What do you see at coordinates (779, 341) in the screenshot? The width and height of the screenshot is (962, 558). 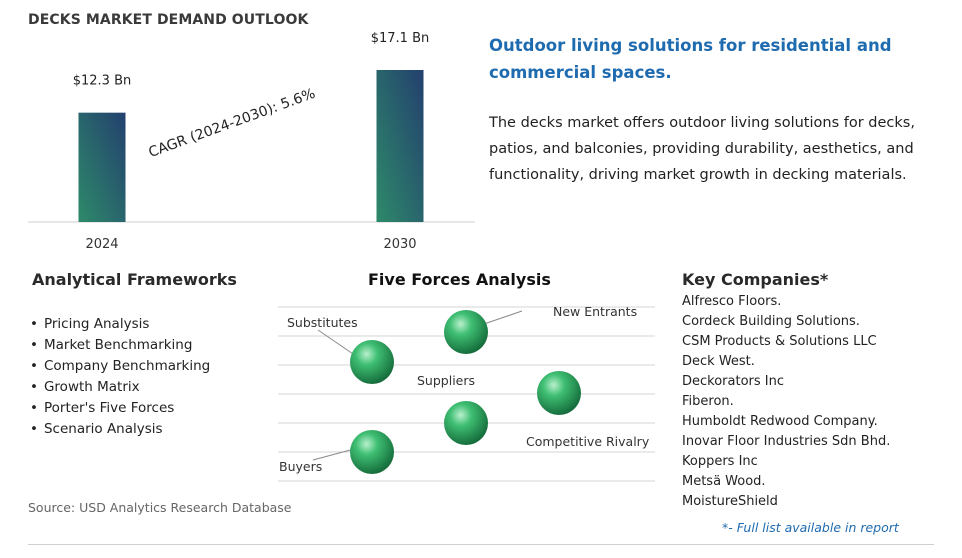 I see `list-item: CSM Products & Solutions LLC` at bounding box center [779, 341].